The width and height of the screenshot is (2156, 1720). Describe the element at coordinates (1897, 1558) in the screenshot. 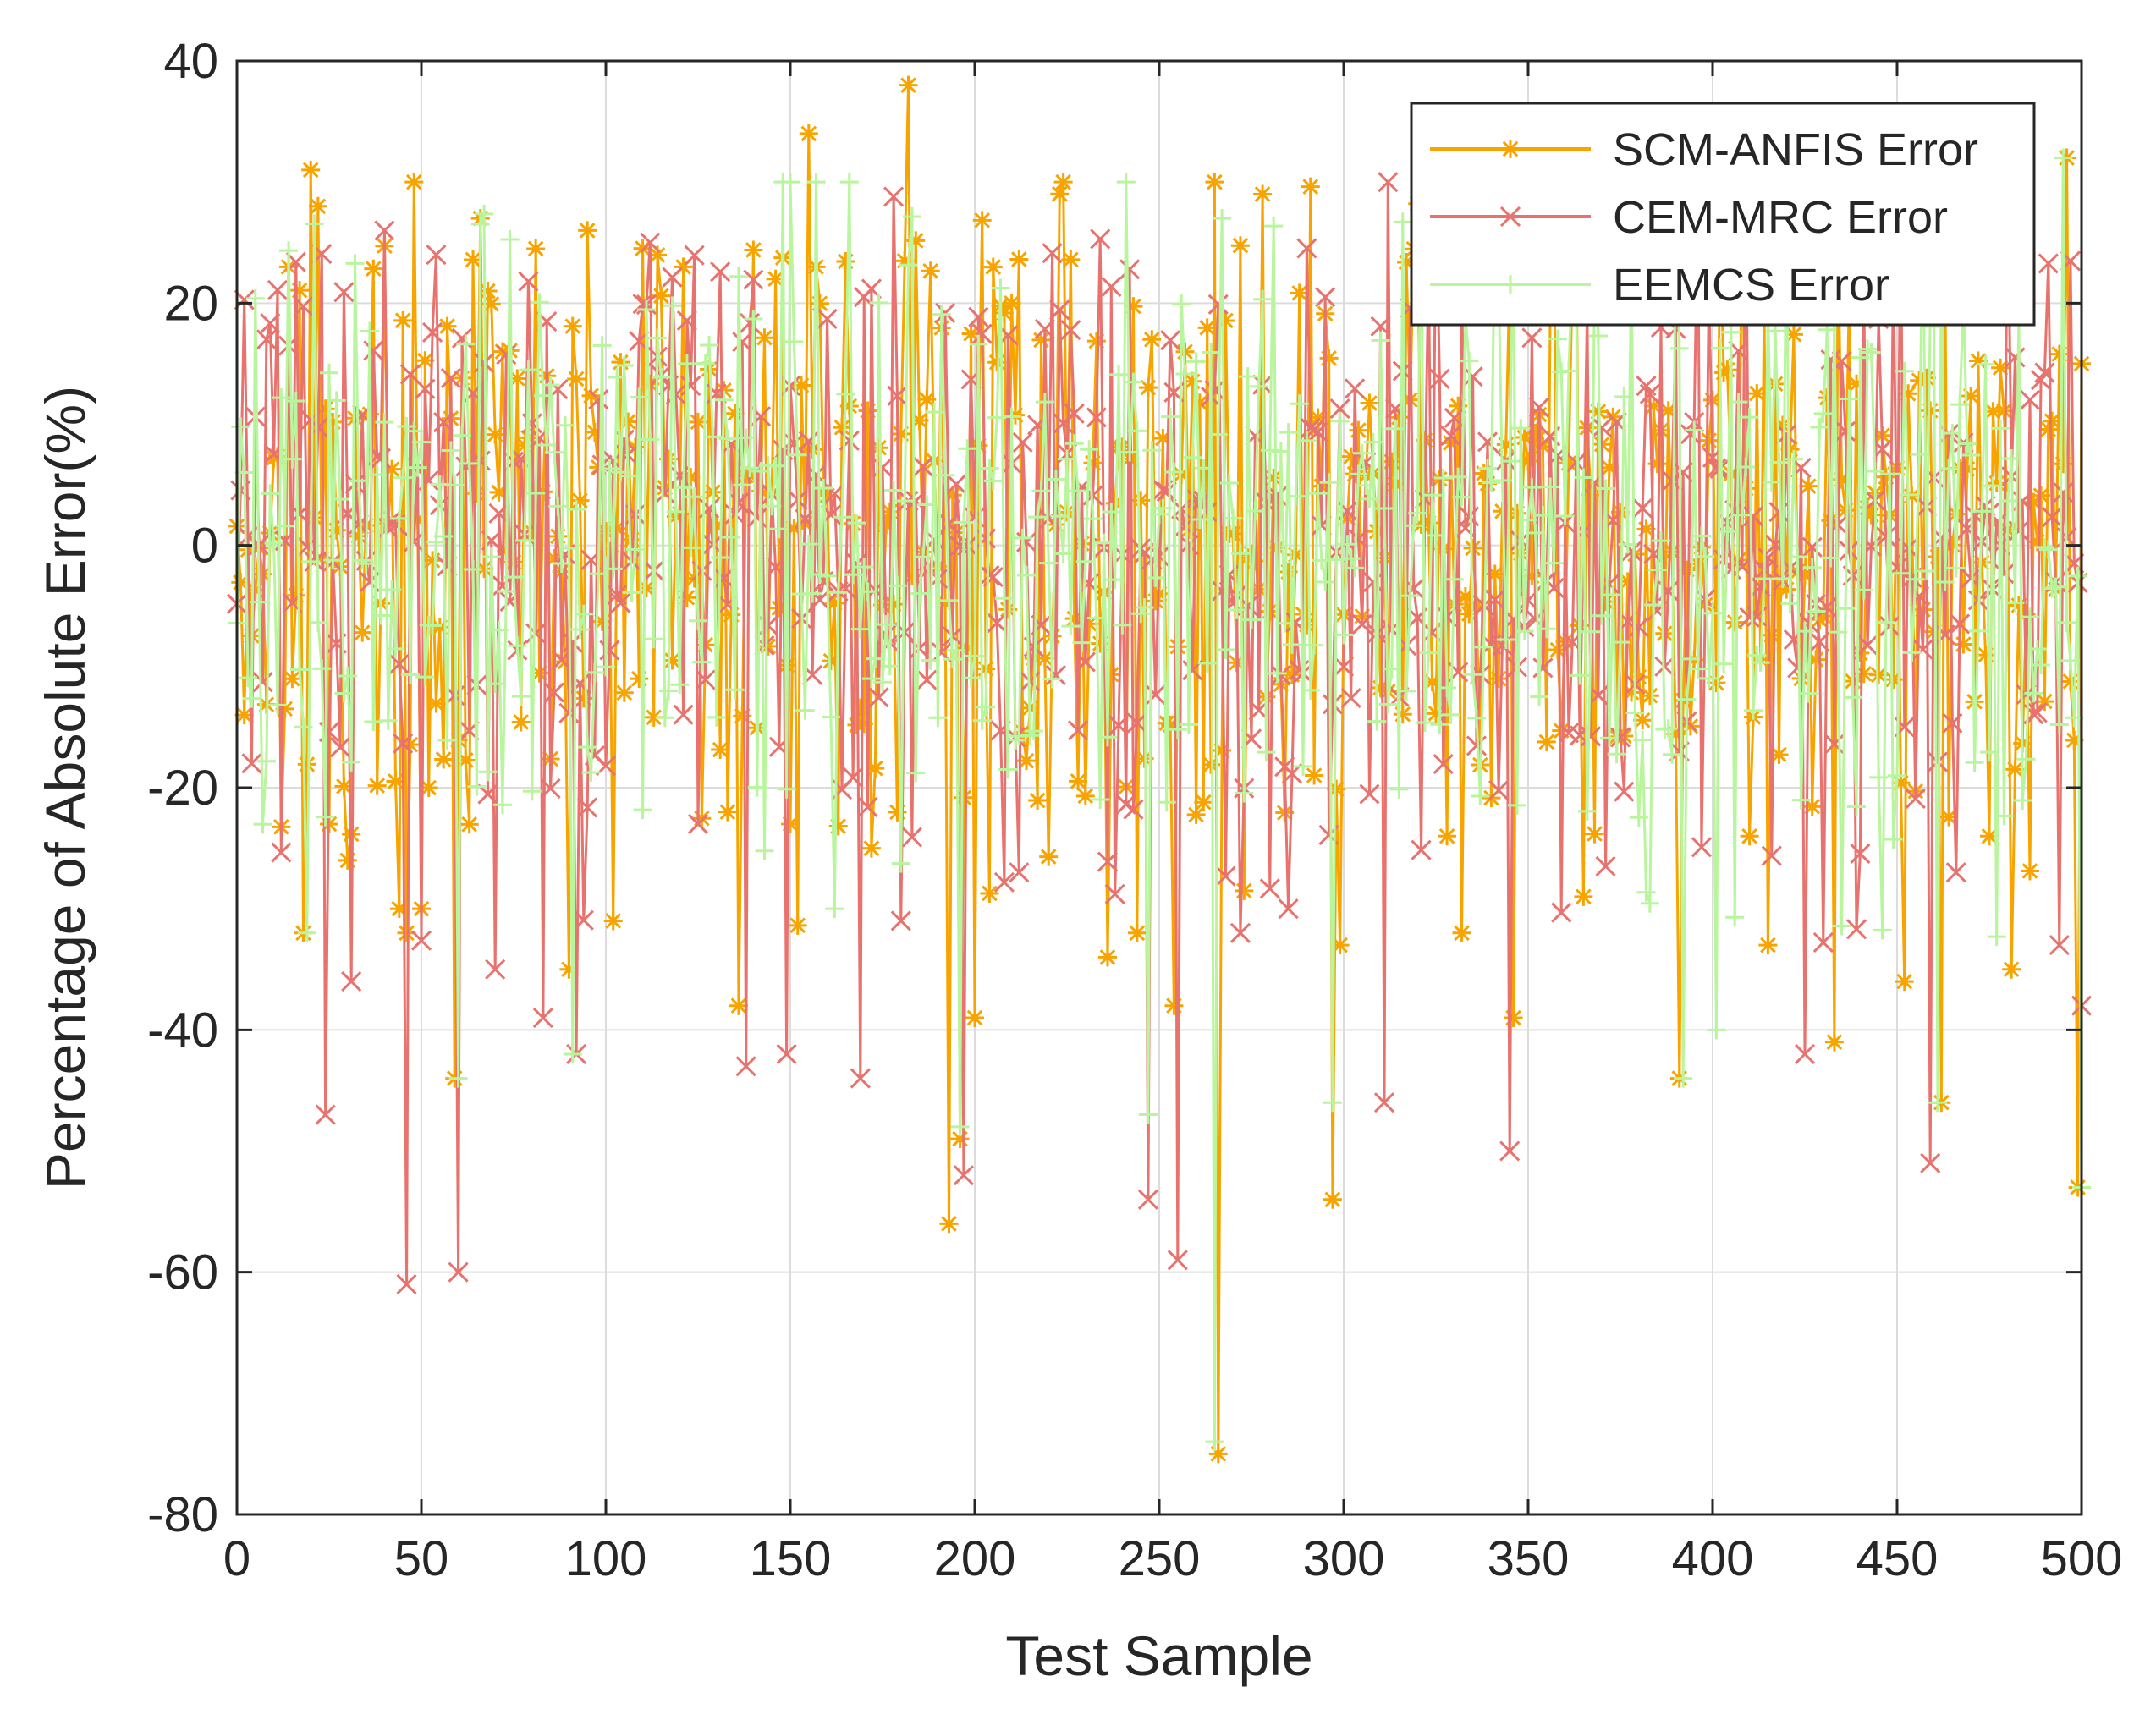

I see `x-tick-label: 450` at that location.